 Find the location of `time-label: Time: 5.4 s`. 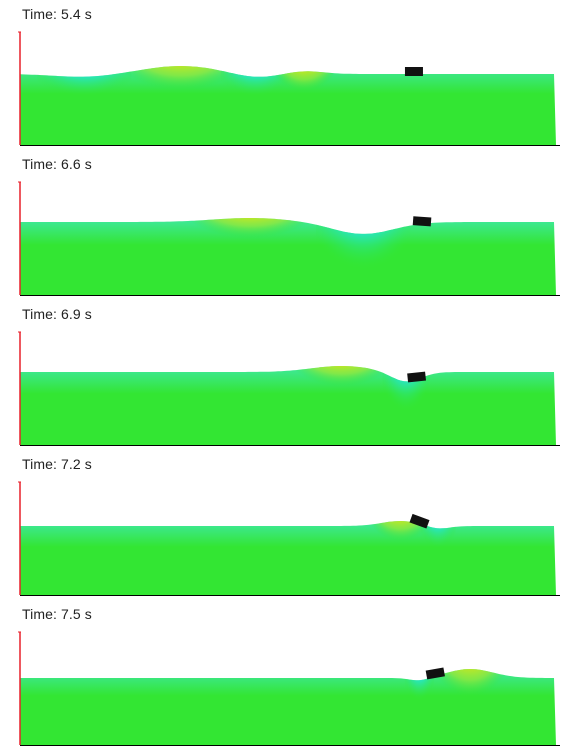

time-label: Time: 5.4 s is located at coordinates (57, 14).